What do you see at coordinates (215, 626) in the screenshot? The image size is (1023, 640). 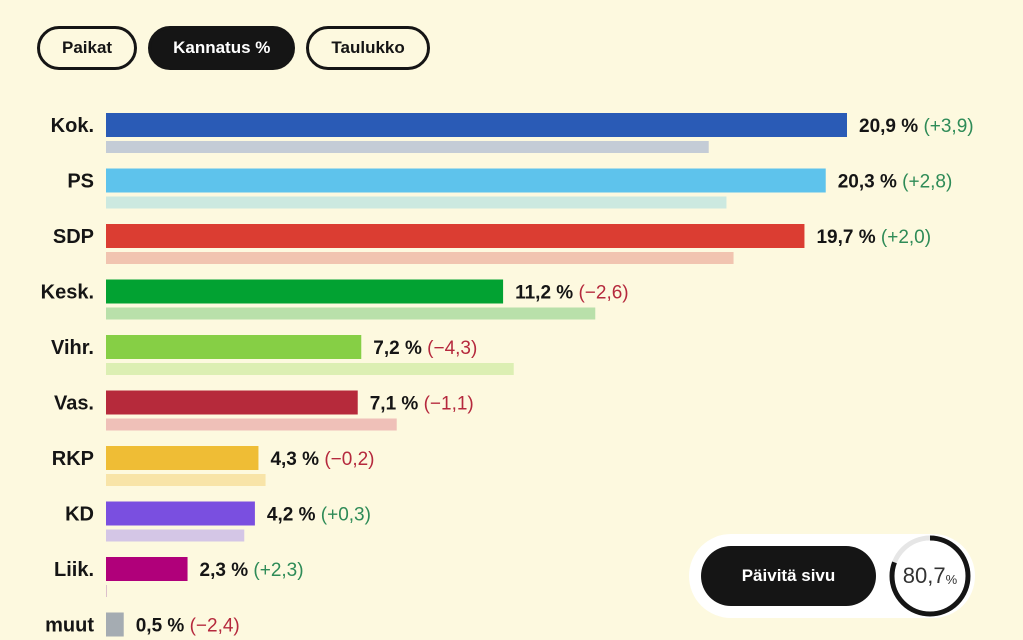 I see `change-label-9: (−2,4)` at bounding box center [215, 626].